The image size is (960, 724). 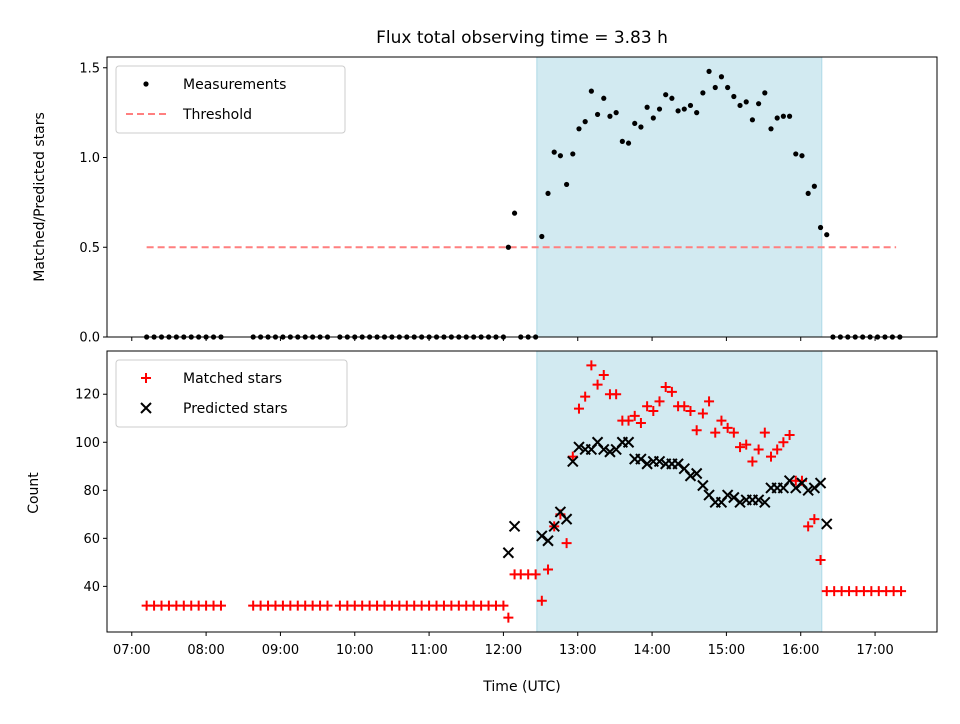 What do you see at coordinates (205, 650) in the screenshot?
I see `x-tick-label: 08:00` at bounding box center [205, 650].